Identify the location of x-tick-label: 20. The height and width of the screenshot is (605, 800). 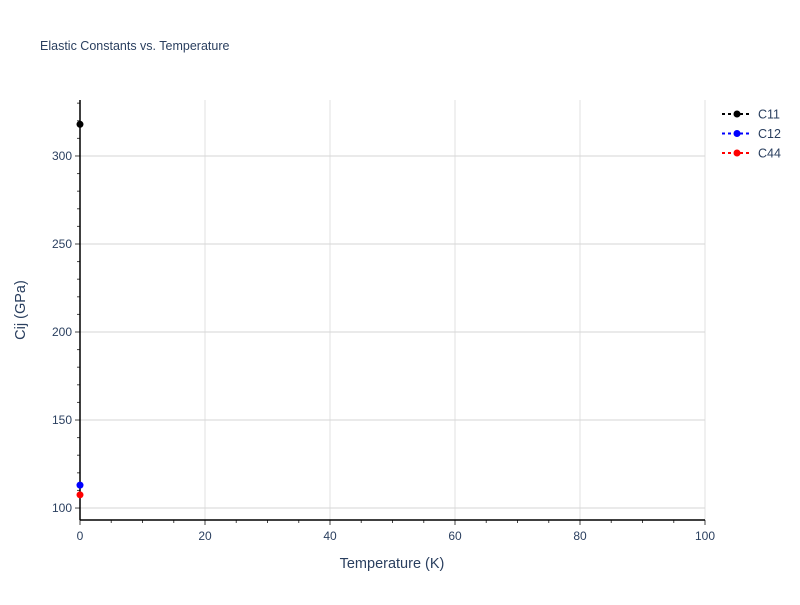
(205, 536).